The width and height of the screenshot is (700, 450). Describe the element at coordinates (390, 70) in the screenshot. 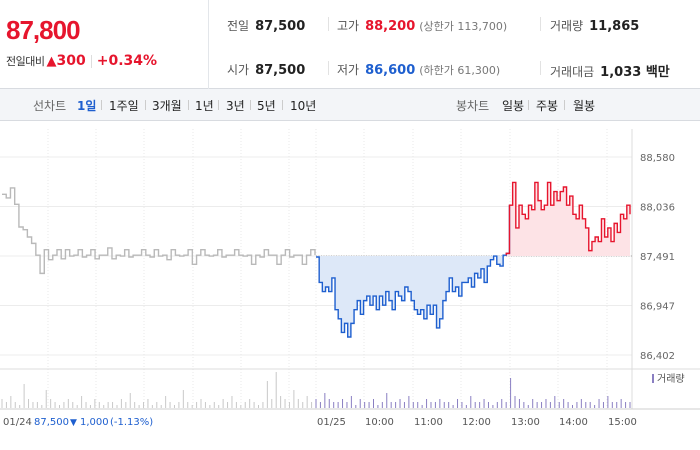

I see `stat-value: 86,600` at that location.